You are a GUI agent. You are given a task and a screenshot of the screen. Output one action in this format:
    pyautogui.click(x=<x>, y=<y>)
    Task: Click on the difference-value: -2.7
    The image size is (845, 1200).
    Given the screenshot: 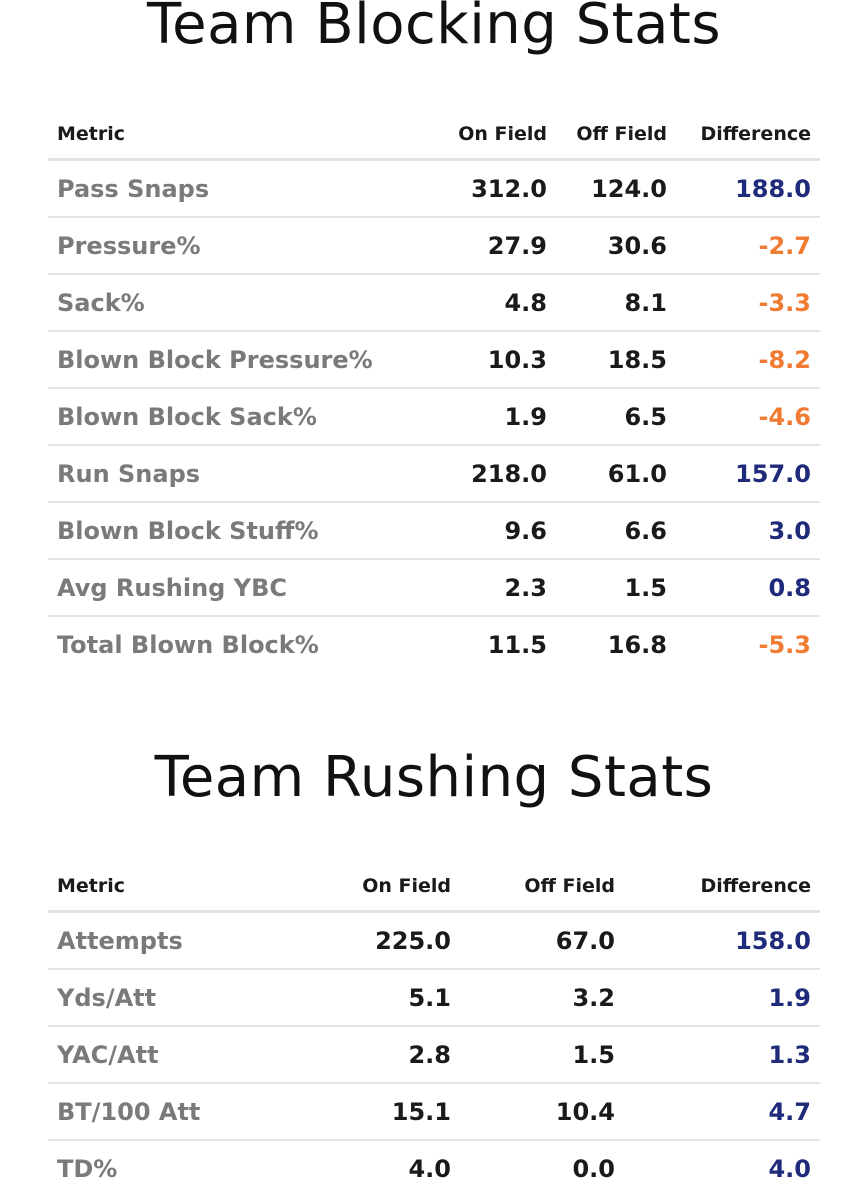 What is the action you would take?
    pyautogui.click(x=748, y=246)
    